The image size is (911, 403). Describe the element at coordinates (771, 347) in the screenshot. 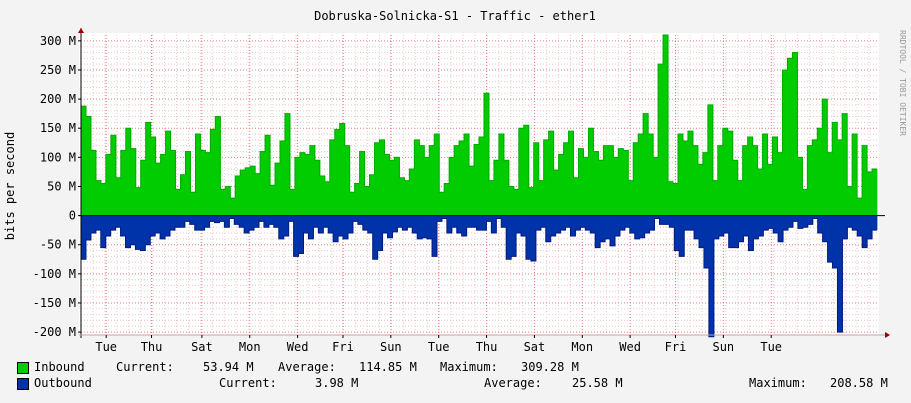

I see `x-tick-label: Tue` at that location.